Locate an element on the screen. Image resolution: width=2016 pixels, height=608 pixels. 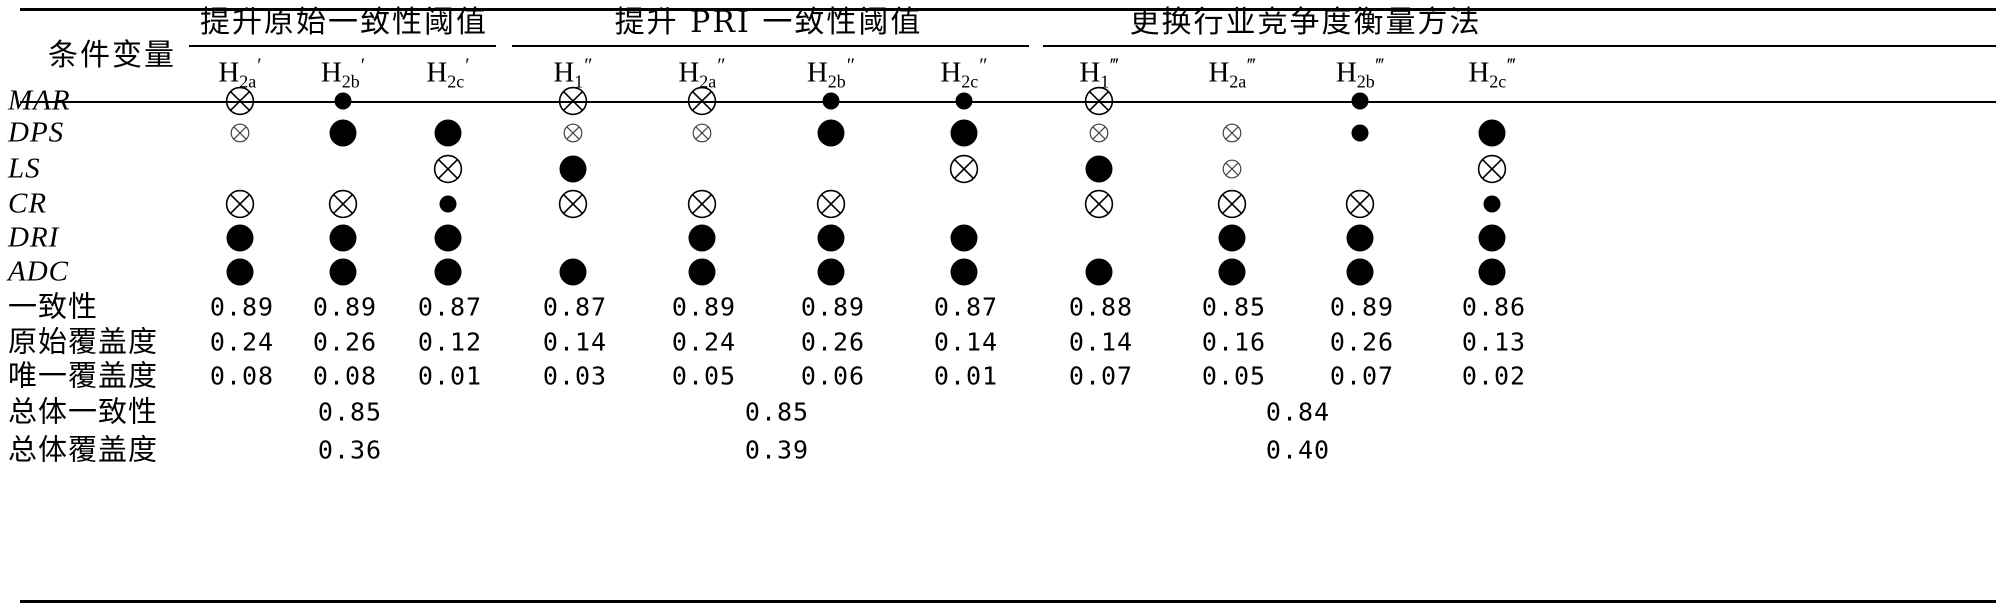
hypothesis-header: H2b″ is located at coordinates (831, 73).